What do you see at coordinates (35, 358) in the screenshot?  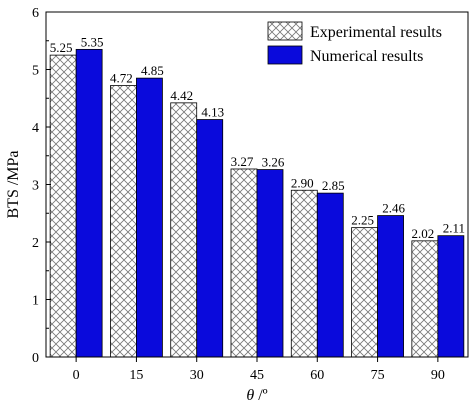 I see `y-tick-label: 0` at bounding box center [35, 358].